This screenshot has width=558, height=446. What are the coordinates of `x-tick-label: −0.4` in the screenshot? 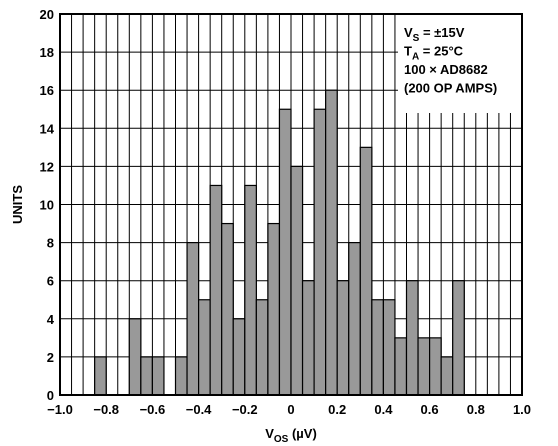 It's located at (199, 409).